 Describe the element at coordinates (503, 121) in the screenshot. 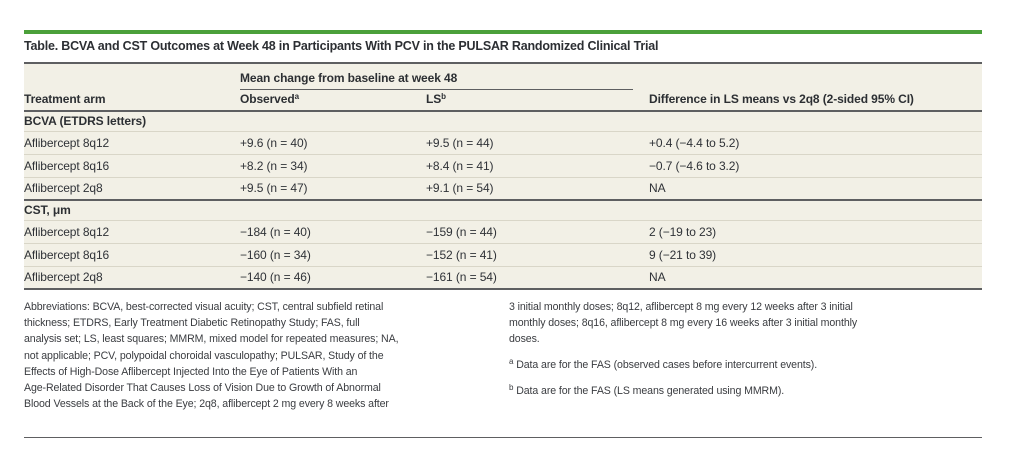

I see `section-row-bcva: BCVA (ETDRS letters)` at that location.